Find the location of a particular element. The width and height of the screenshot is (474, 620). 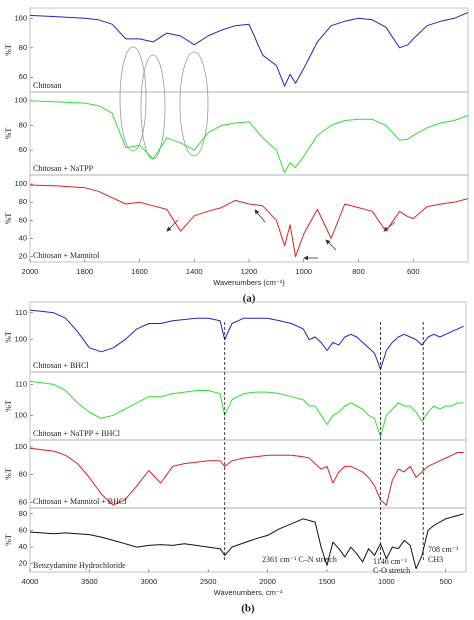

x-tick-label: 1800 is located at coordinates (84, 271).